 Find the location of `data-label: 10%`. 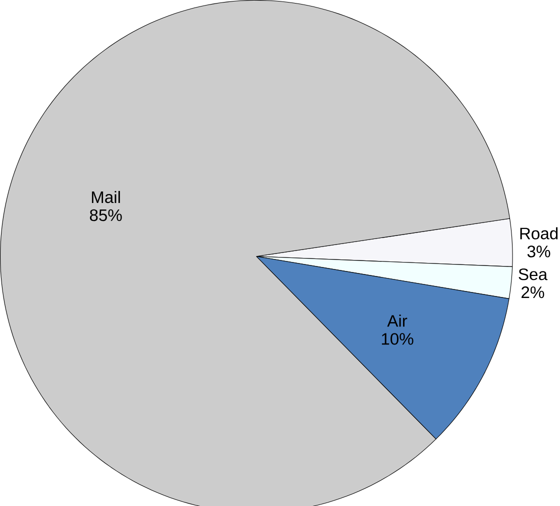

data-label: 10% is located at coordinates (398, 338).